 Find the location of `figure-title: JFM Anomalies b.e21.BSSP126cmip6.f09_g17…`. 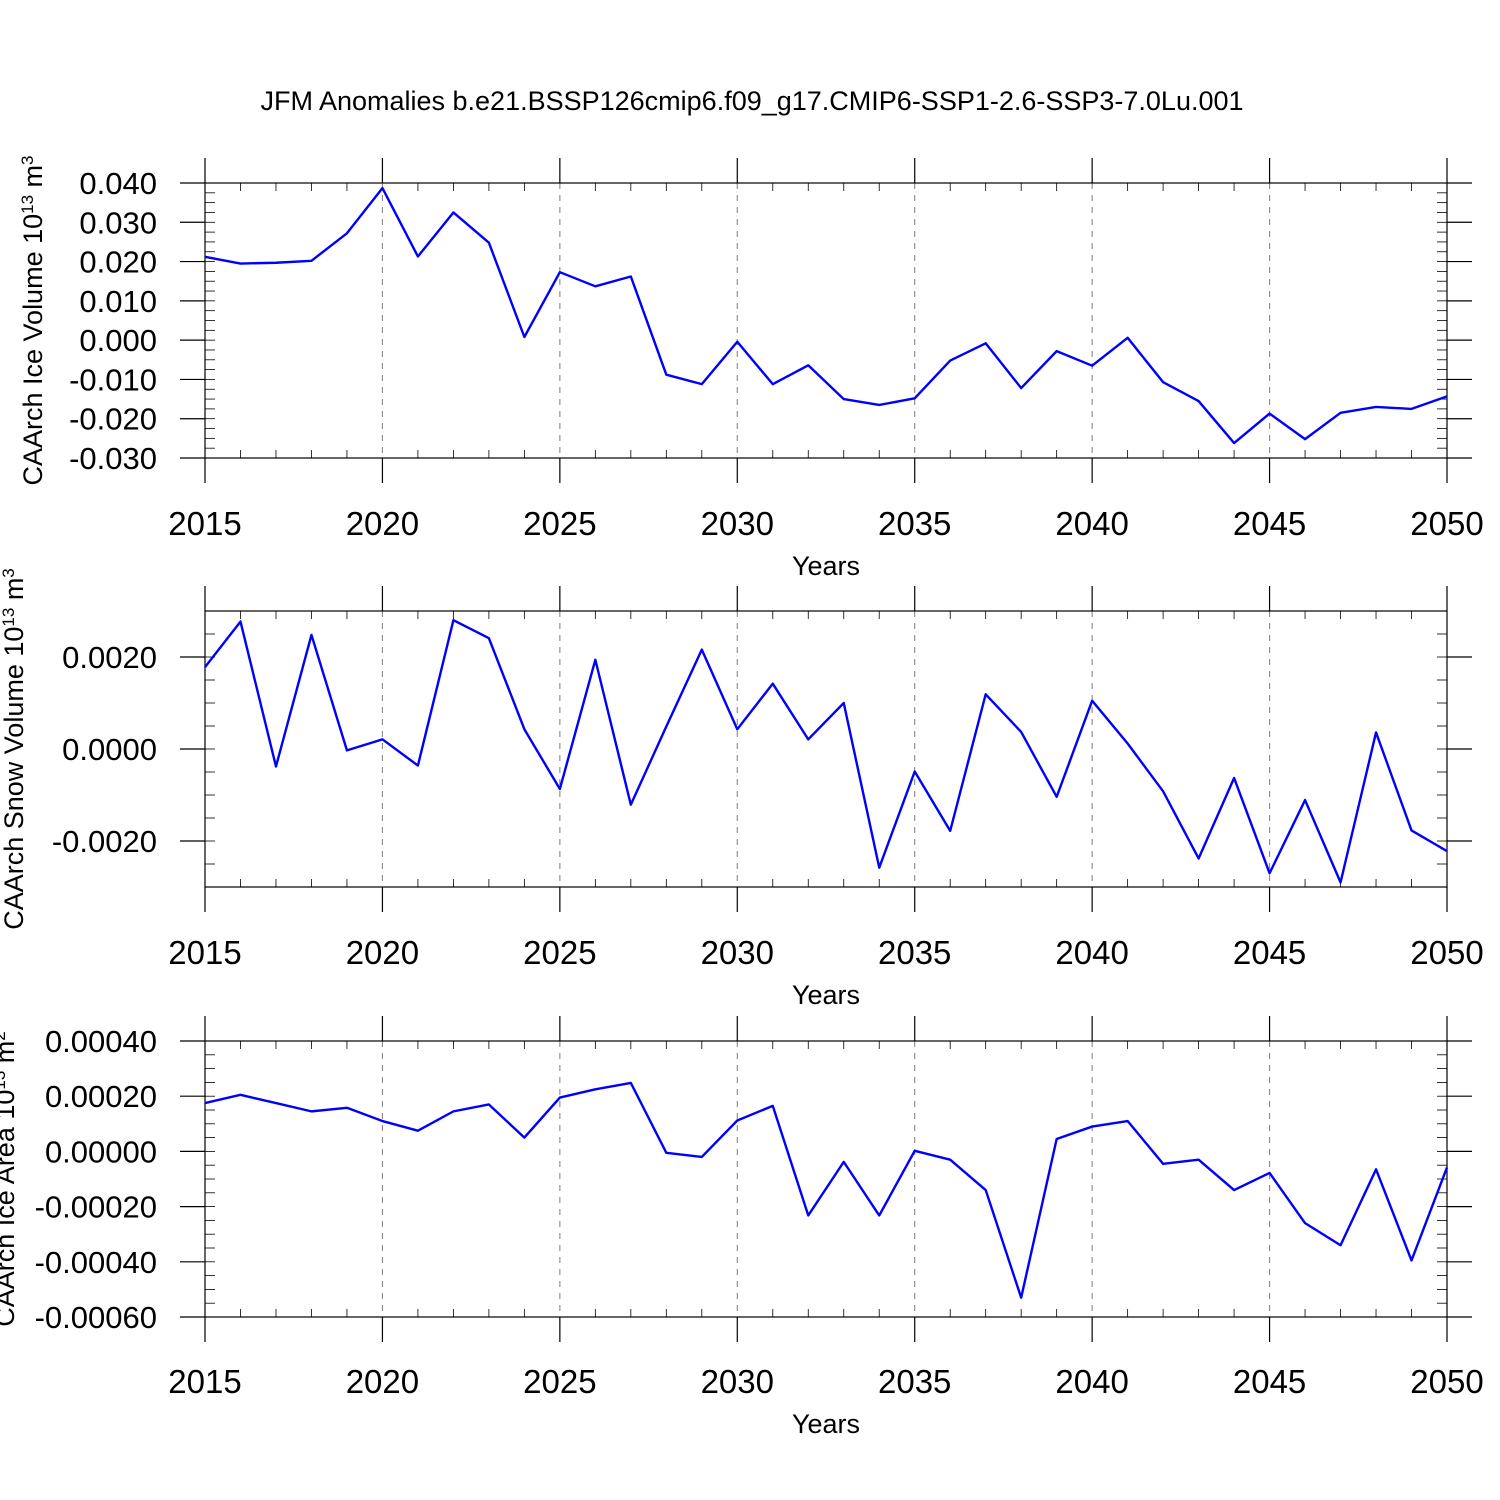

figure-title: JFM Anomalies b.e21.BSSP126cmip6.f09_g17… is located at coordinates (751, 101).